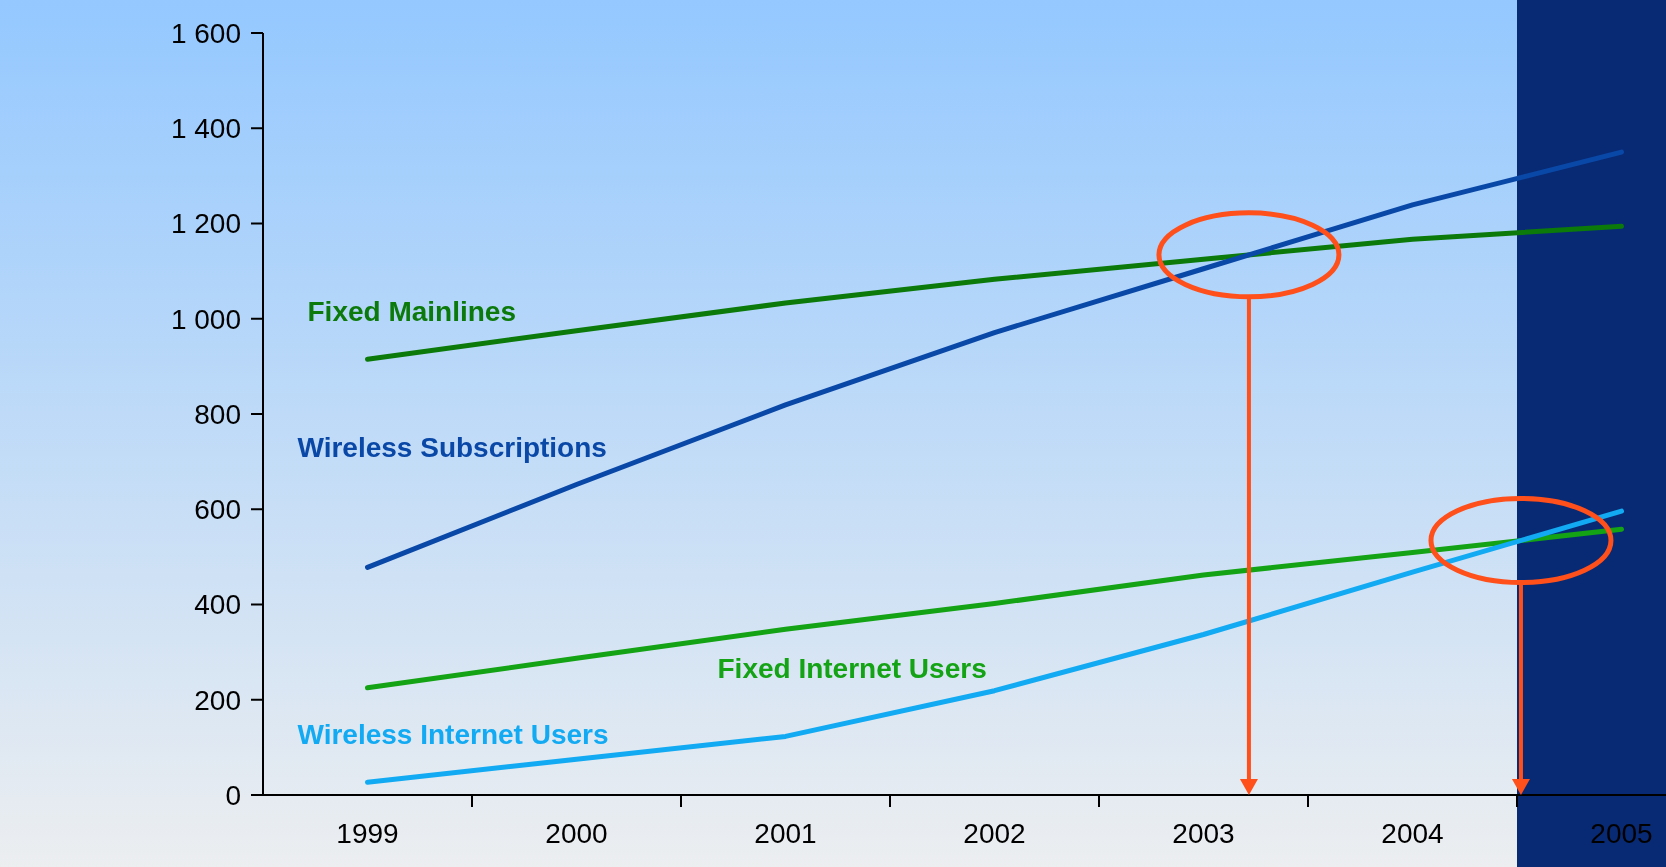  Describe the element at coordinates (411, 312) in the screenshot. I see `series-label: Fixed Mainlines` at that location.